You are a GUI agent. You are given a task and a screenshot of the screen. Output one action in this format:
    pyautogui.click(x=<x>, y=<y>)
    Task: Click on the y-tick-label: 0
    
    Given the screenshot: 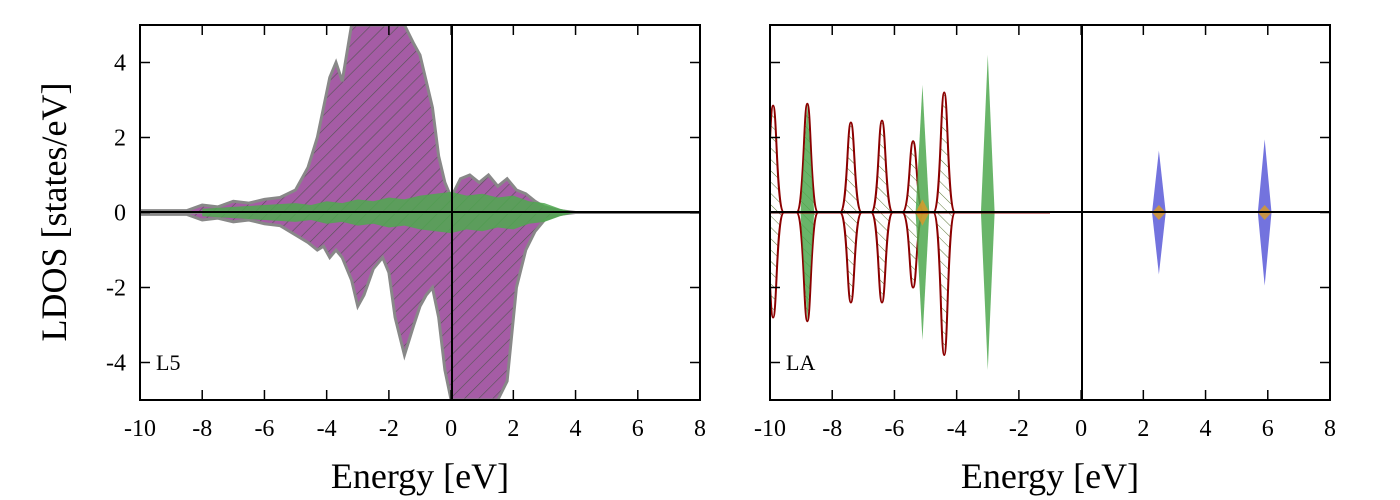 What is the action you would take?
    pyautogui.click(x=120, y=214)
    